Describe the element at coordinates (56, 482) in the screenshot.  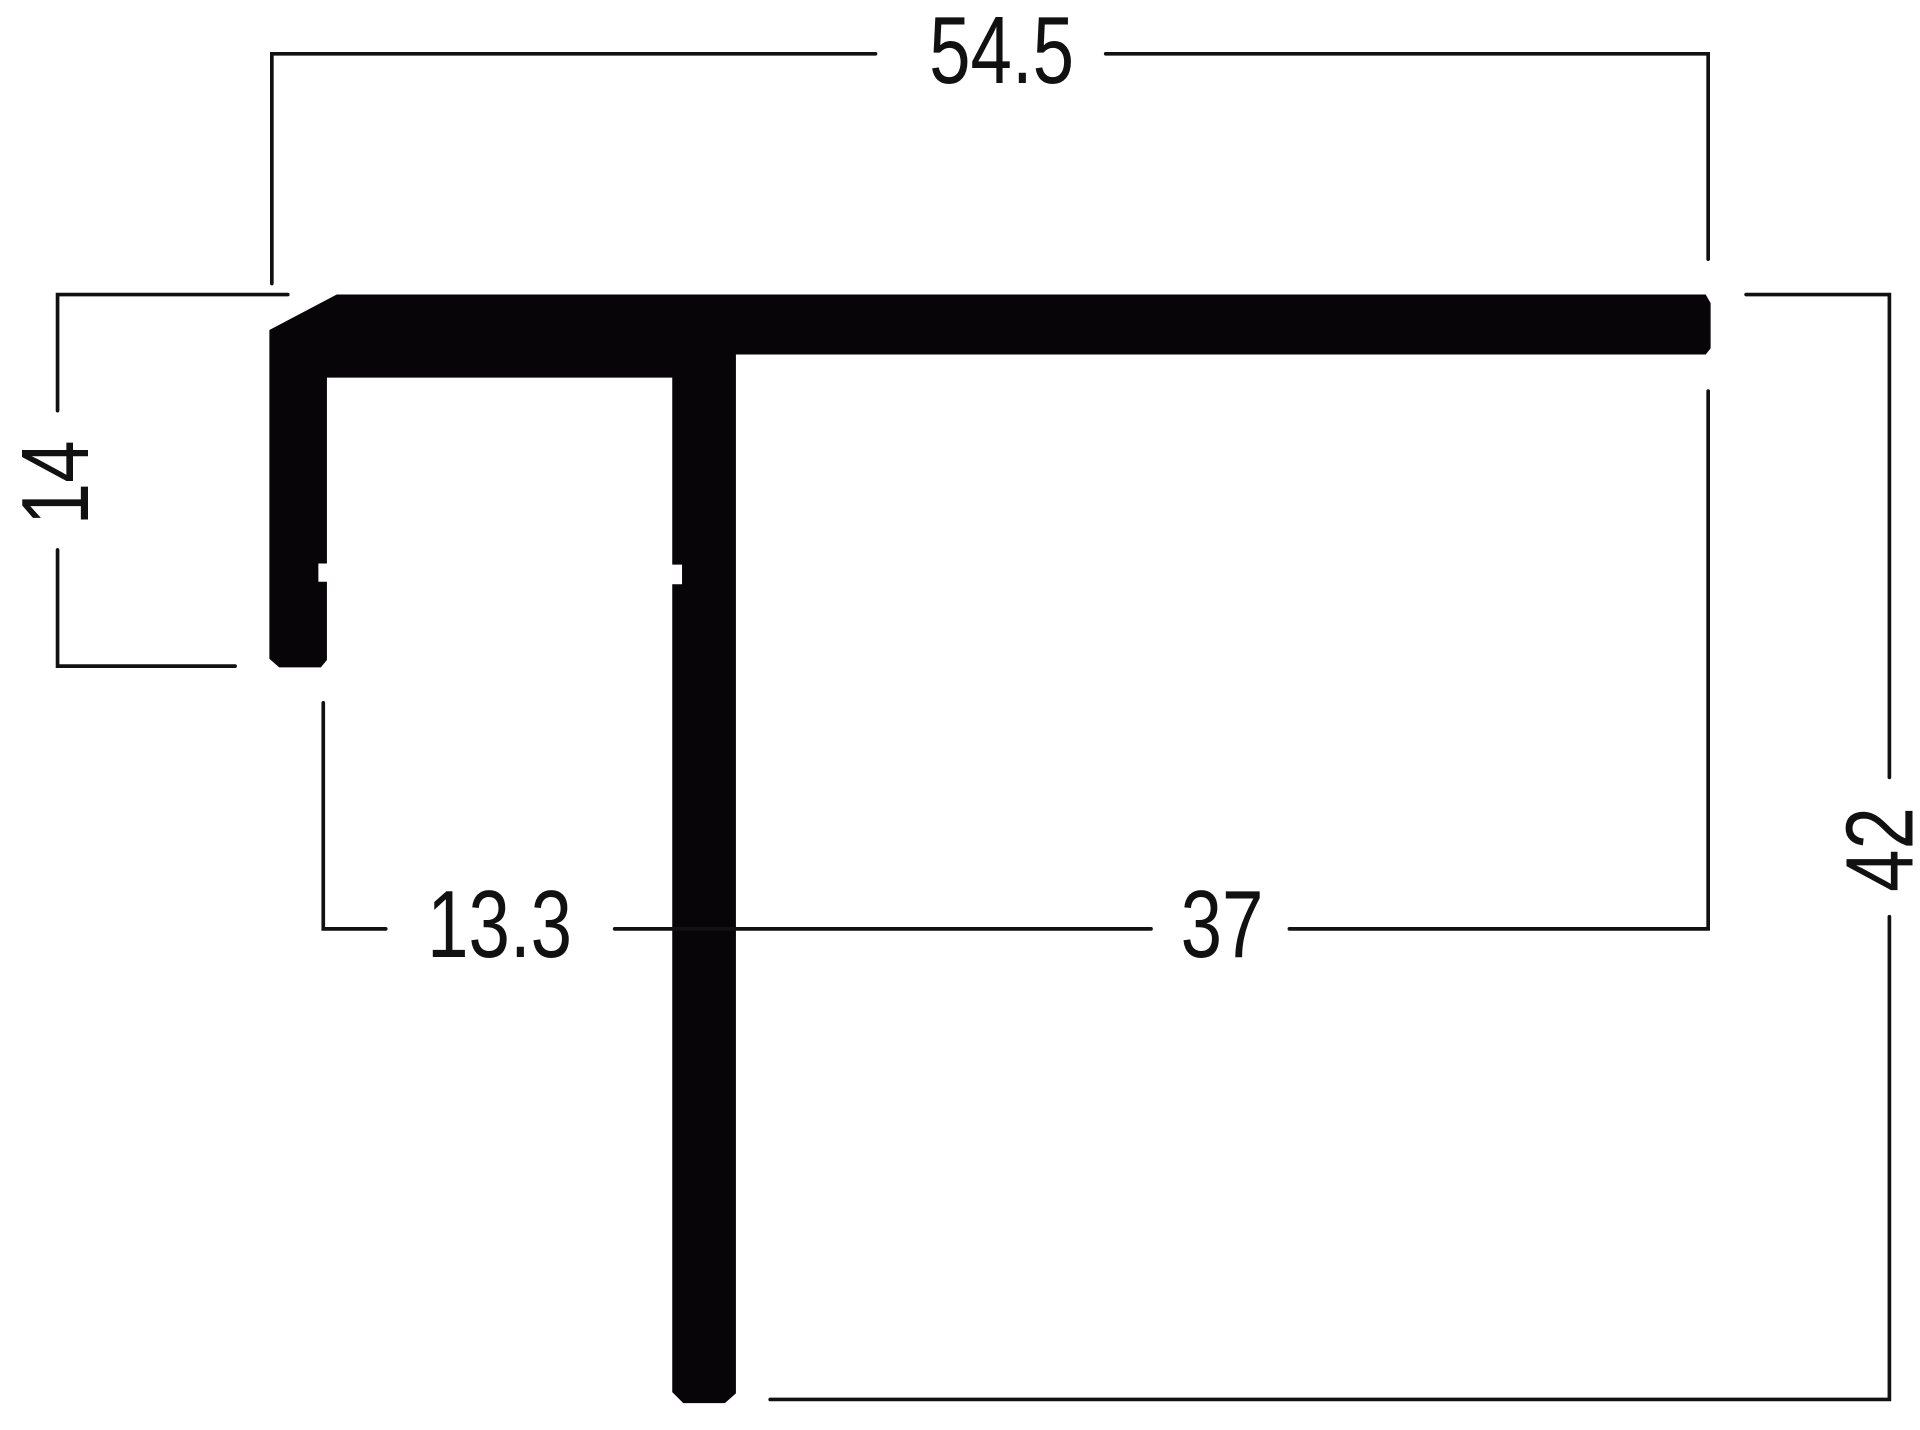
I see `dimension-label-flange-height: 14` at that location.